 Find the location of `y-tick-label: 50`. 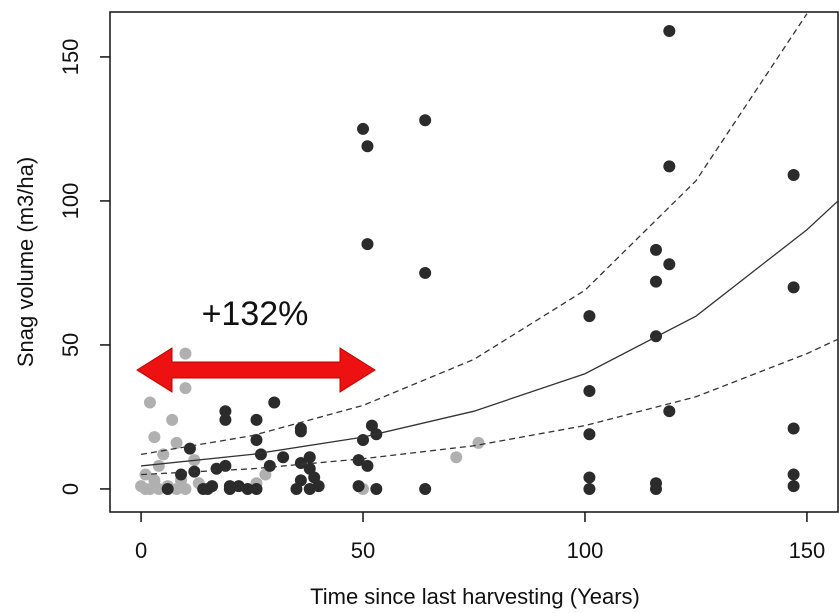

y-tick-label: 50 is located at coordinates (70, 345).